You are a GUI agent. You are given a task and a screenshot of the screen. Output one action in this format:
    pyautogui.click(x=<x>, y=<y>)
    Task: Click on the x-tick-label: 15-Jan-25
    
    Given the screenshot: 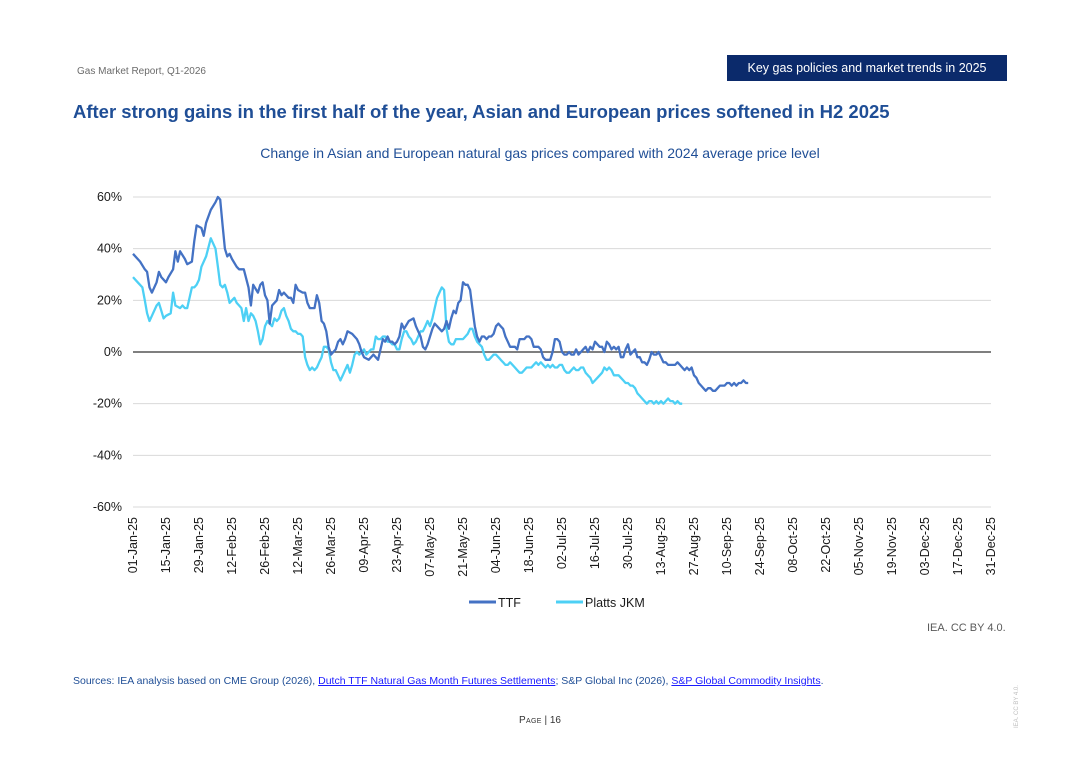 What is the action you would take?
    pyautogui.click(x=166, y=545)
    